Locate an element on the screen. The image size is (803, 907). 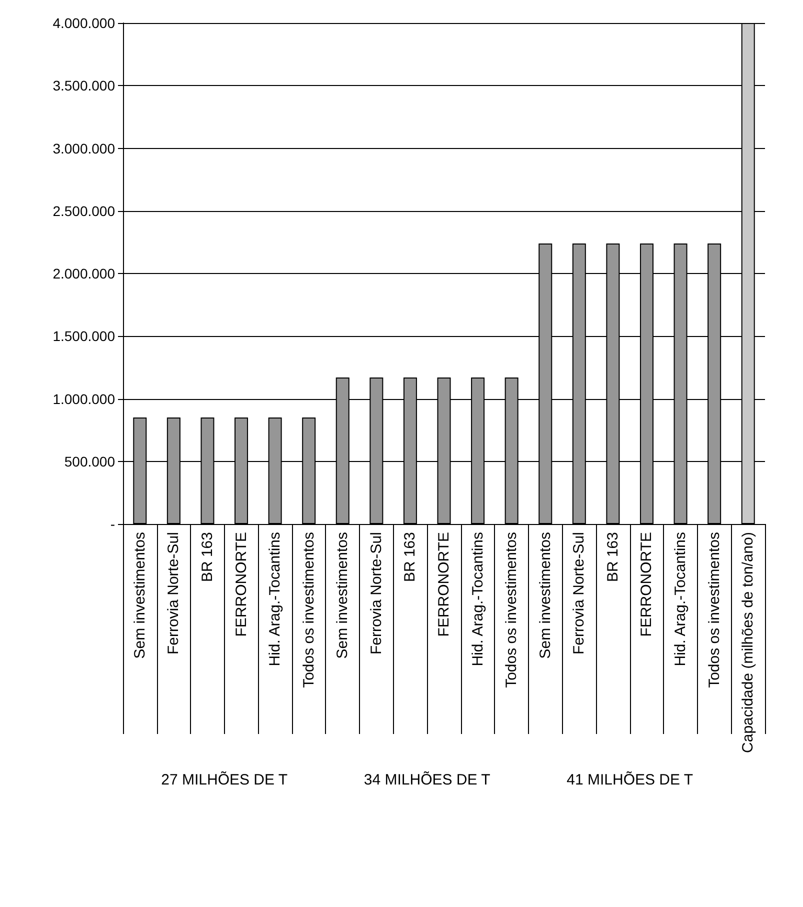
y-tick-label: 4.000.000 is located at coordinates (84, 23).